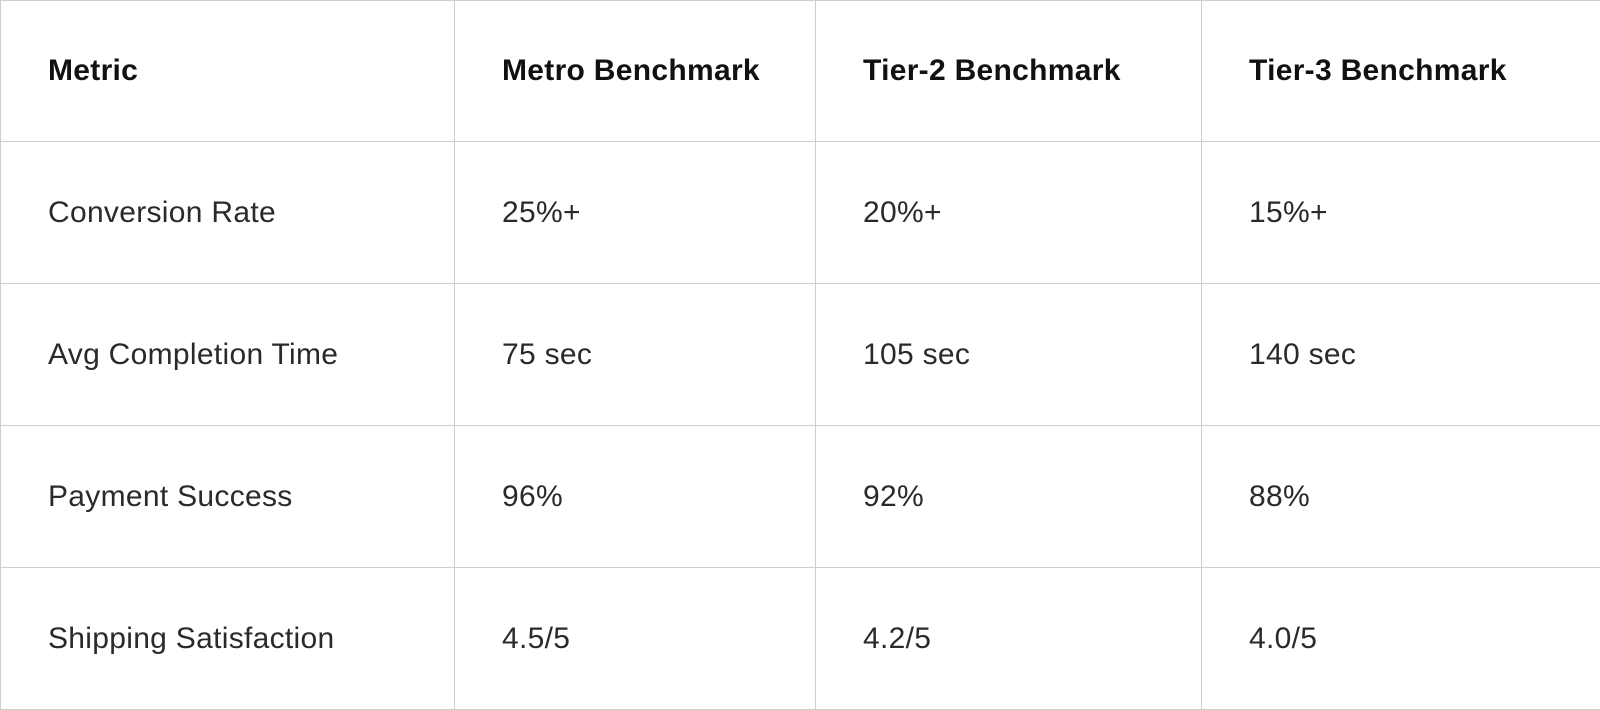 The width and height of the screenshot is (1600, 710). What do you see at coordinates (635, 639) in the screenshot?
I see `metro-value: 4.5/5` at bounding box center [635, 639].